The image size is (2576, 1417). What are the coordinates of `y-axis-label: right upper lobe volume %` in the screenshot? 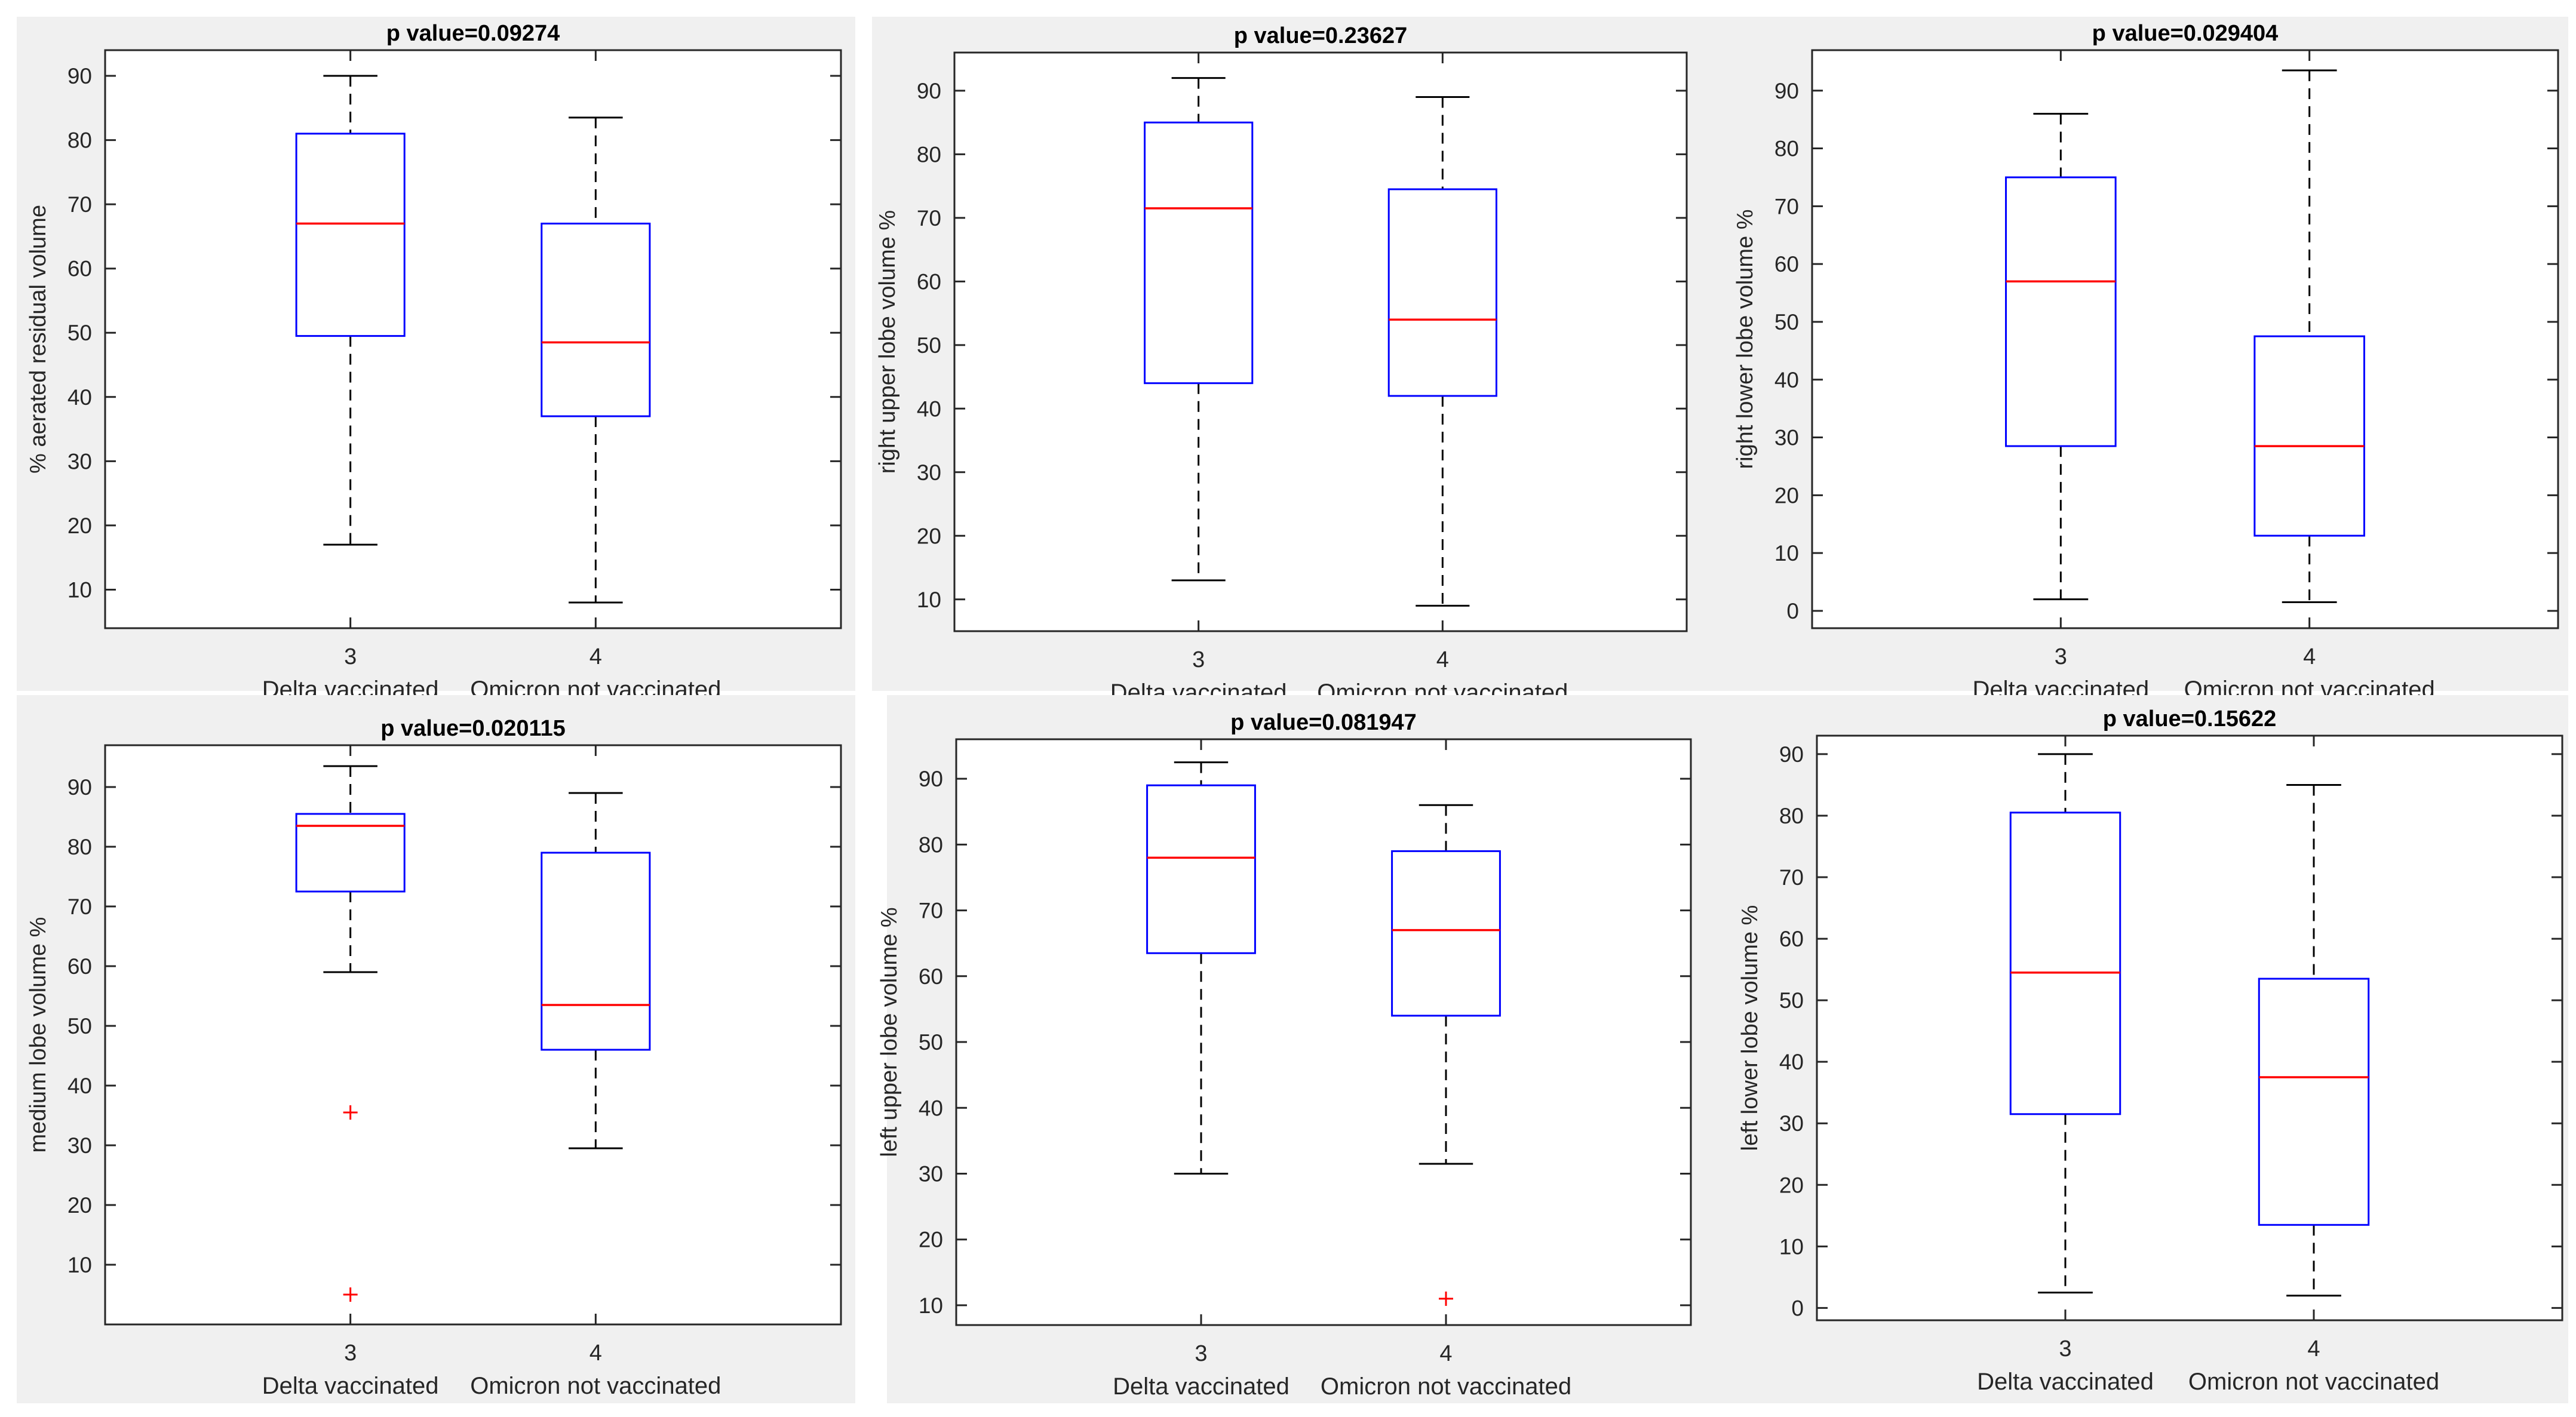 It's located at (887, 342).